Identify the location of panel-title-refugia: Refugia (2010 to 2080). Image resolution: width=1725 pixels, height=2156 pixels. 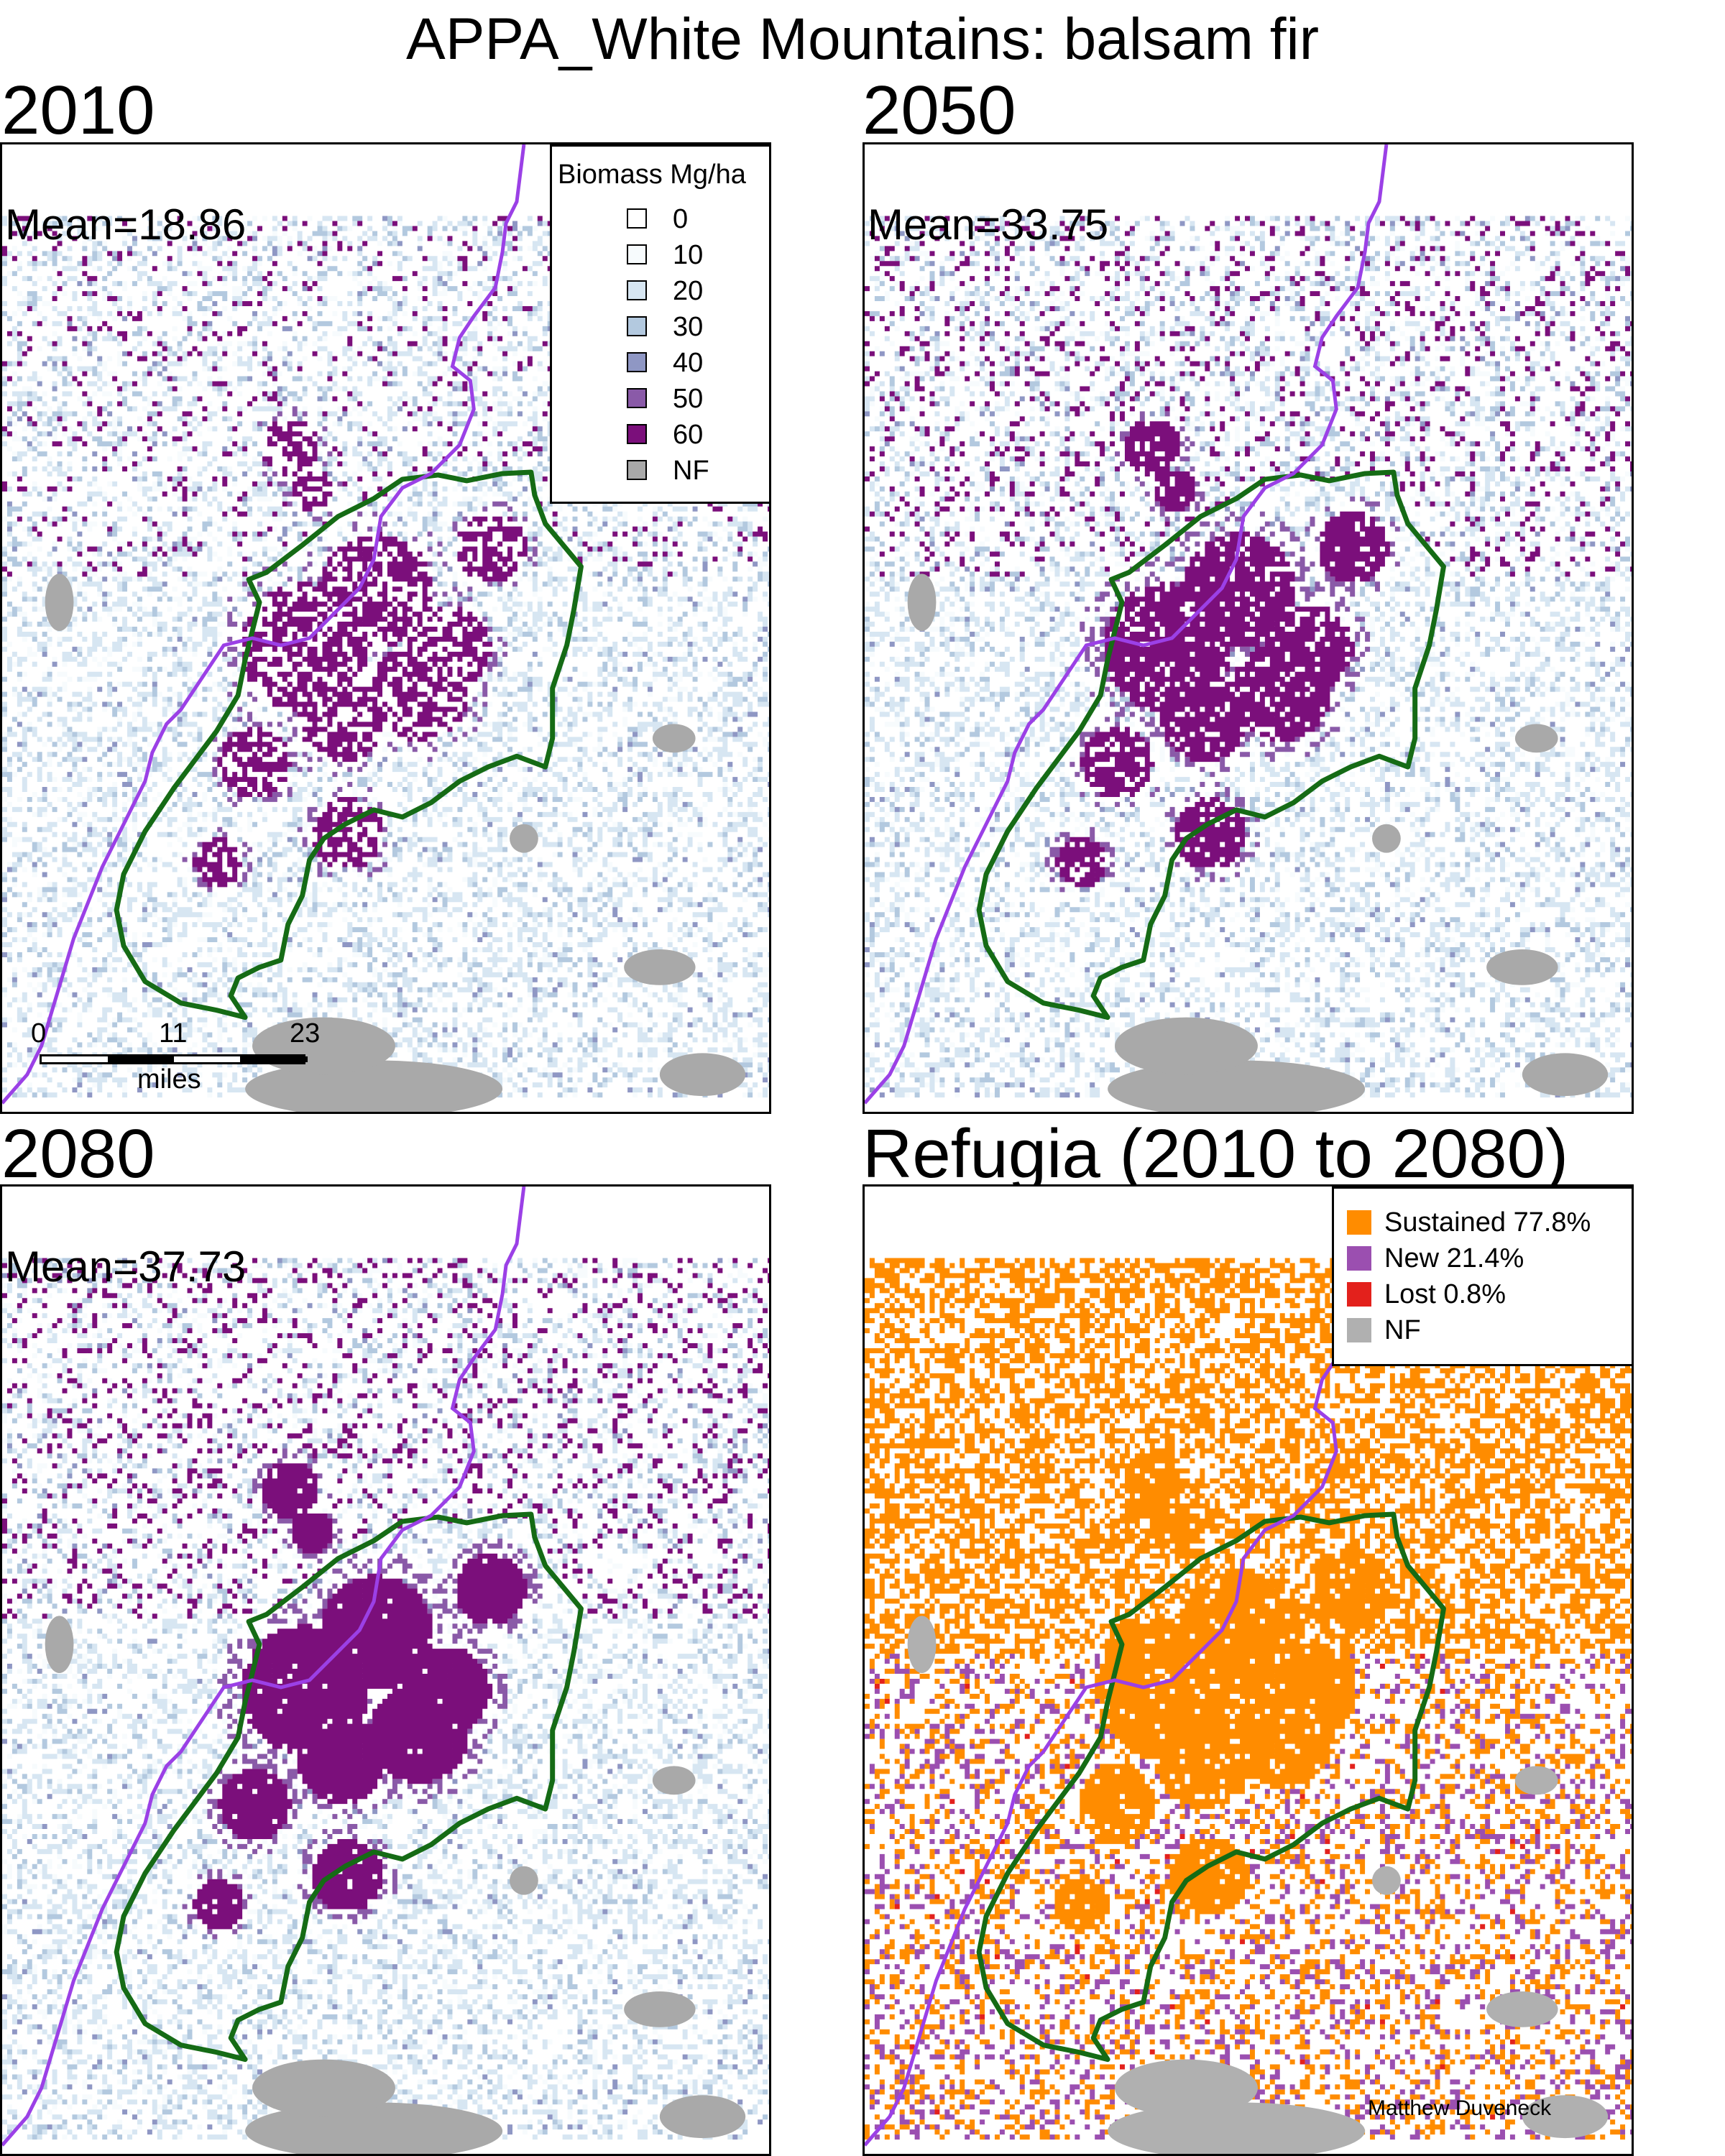
(1215, 1153).